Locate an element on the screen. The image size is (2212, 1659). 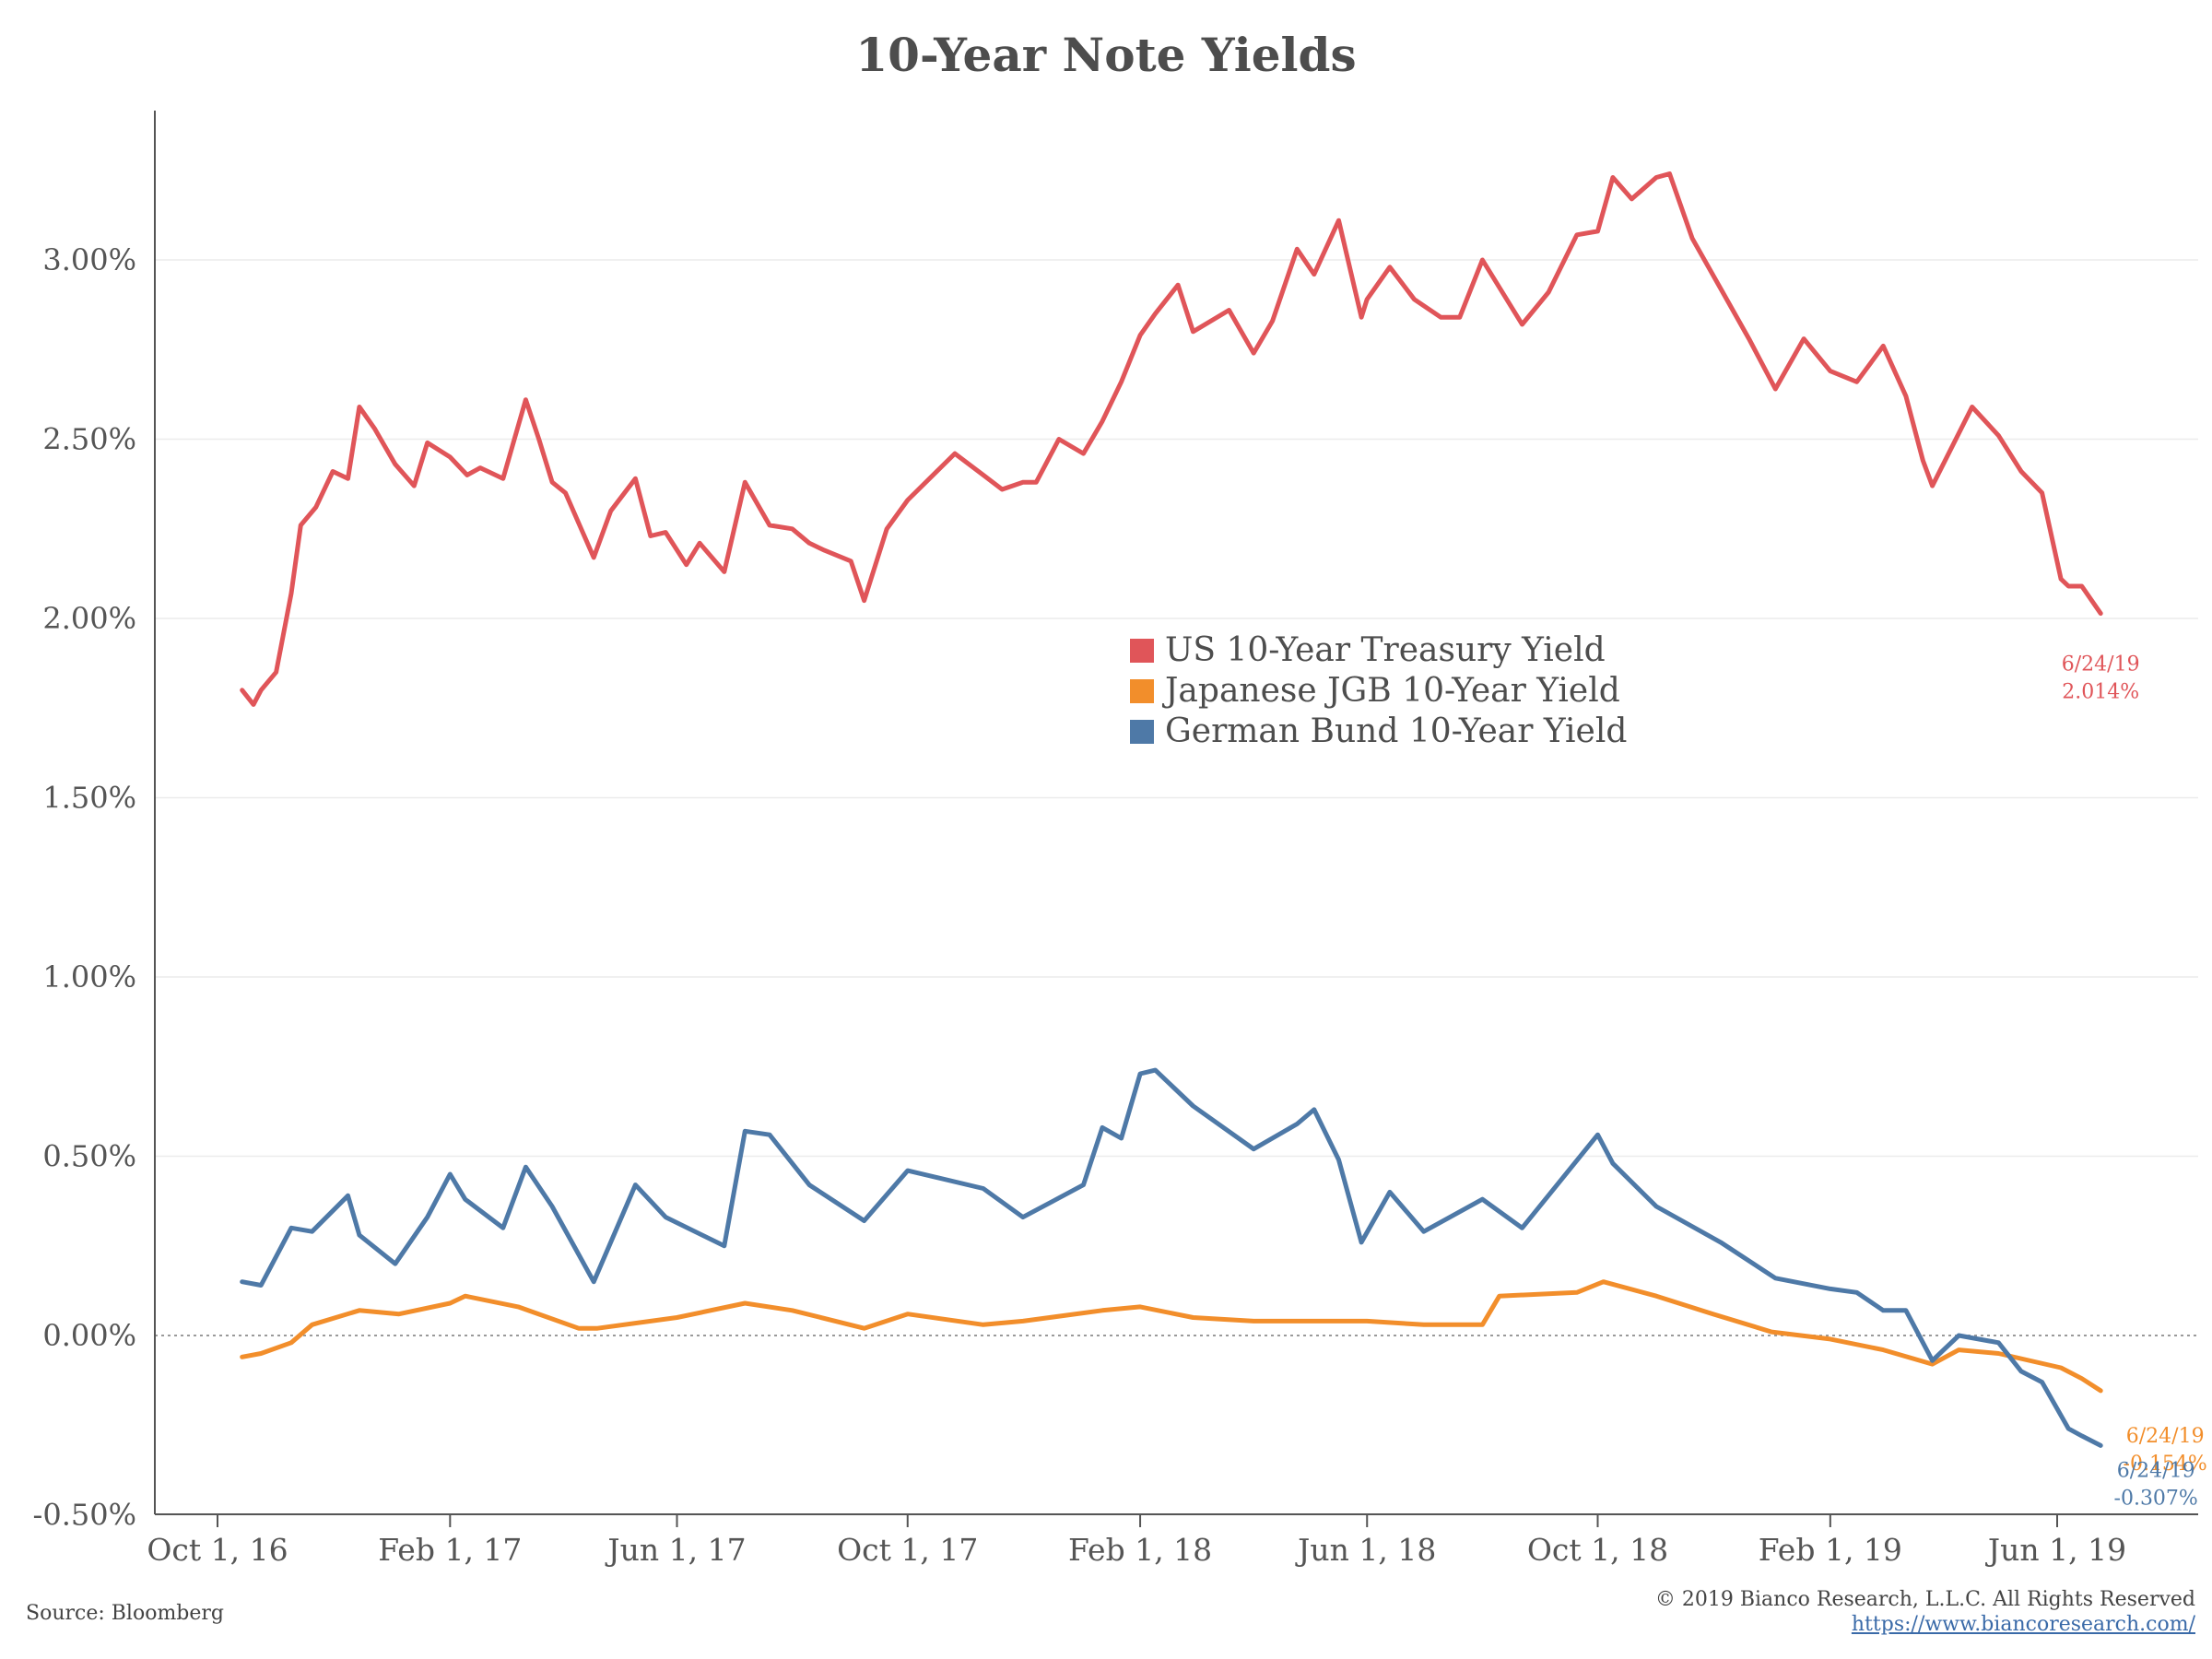
y-tick-label: 1.50% is located at coordinates (89, 798).